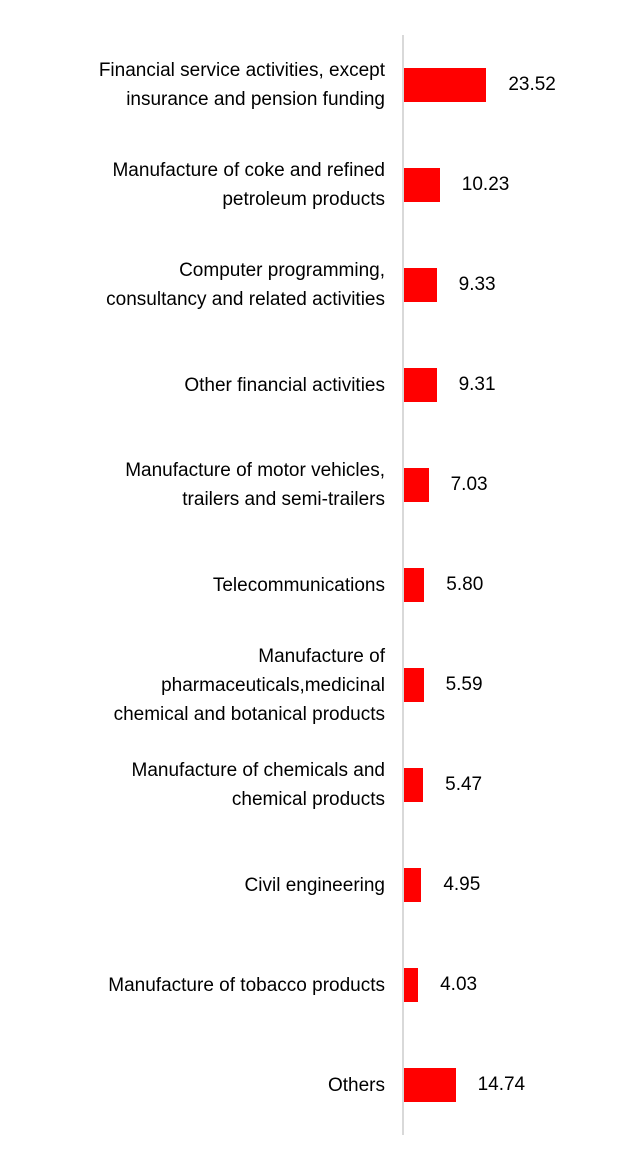 The width and height of the screenshot is (629, 1149). Describe the element at coordinates (477, 284) in the screenshot. I see `value-label: 9.33` at that location.